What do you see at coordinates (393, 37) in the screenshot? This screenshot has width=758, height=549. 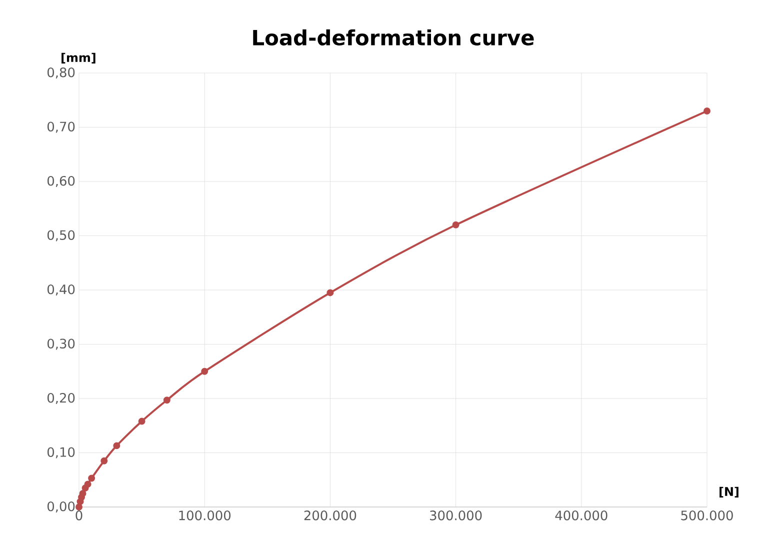 I see `chart-title: Load-deformation curve` at bounding box center [393, 37].